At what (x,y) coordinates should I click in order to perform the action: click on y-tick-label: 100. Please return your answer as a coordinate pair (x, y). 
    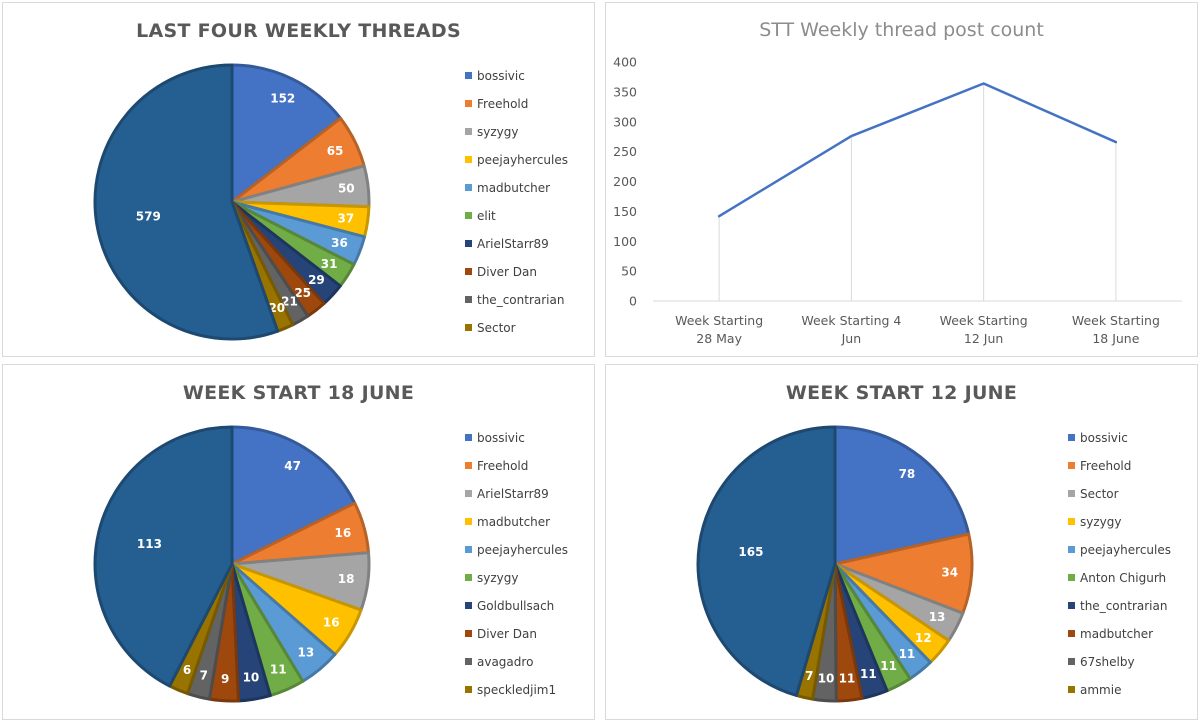
    Looking at the image, I should click on (625, 241).